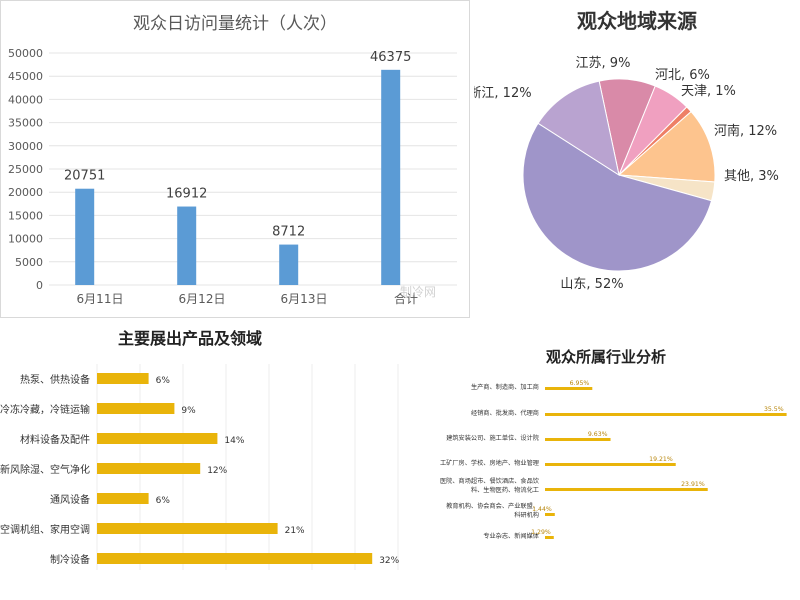 This screenshot has height=600, width=800. What do you see at coordinates (25, 239) in the screenshot?
I see `y-tick-label: 10000` at bounding box center [25, 239].